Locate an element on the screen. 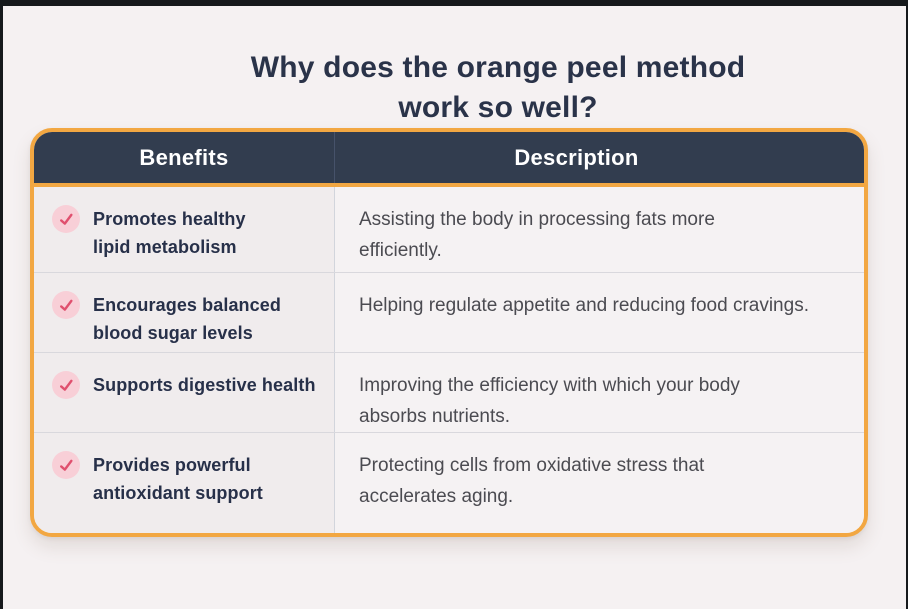 The width and height of the screenshot is (908, 609). table-header-row: Benefits Description is located at coordinates (449, 159).